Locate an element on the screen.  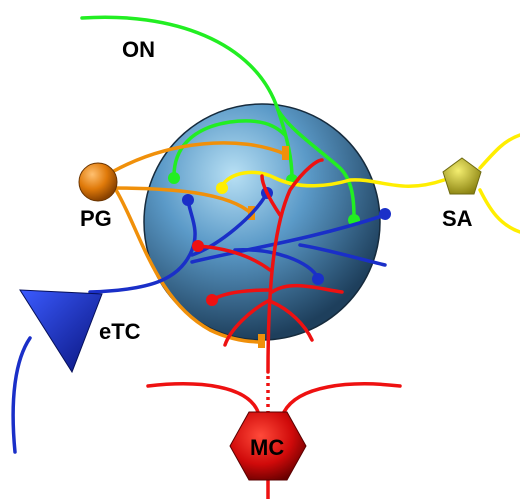
mc-cell-body is located at coordinates (268, 446).